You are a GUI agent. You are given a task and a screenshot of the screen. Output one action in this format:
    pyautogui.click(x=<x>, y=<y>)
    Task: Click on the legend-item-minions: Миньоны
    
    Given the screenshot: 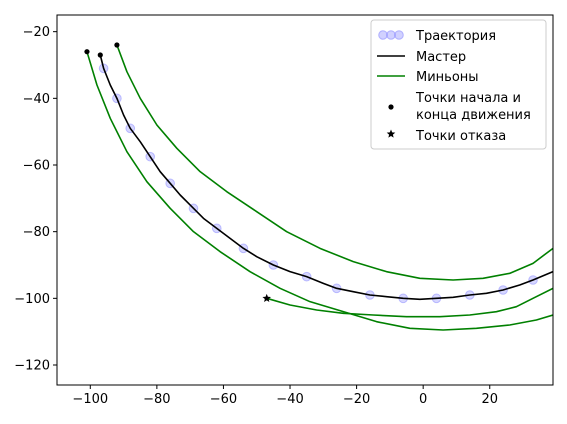 What is the action you would take?
    pyautogui.click(x=428, y=77)
    